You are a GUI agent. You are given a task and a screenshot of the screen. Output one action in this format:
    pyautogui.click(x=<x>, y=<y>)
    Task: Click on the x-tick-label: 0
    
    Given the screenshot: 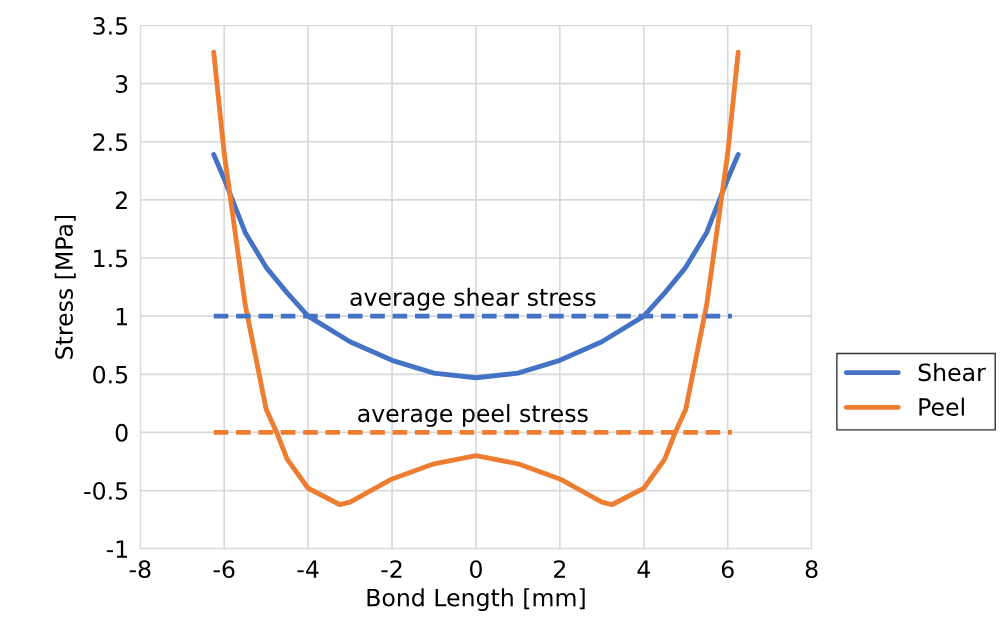 What is the action you would take?
    pyautogui.click(x=476, y=569)
    